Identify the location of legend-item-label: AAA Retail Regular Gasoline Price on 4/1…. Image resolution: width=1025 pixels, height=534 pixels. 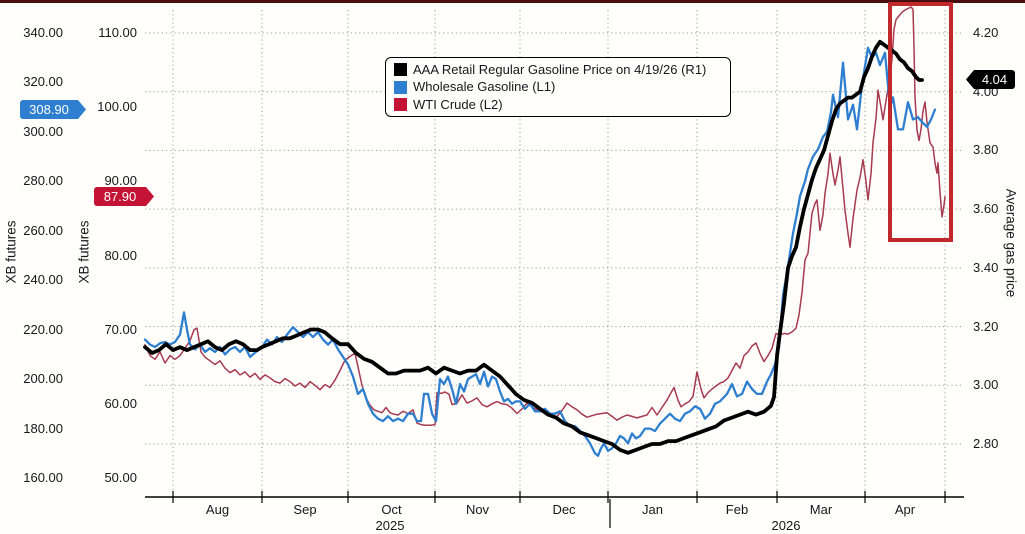
(560, 69).